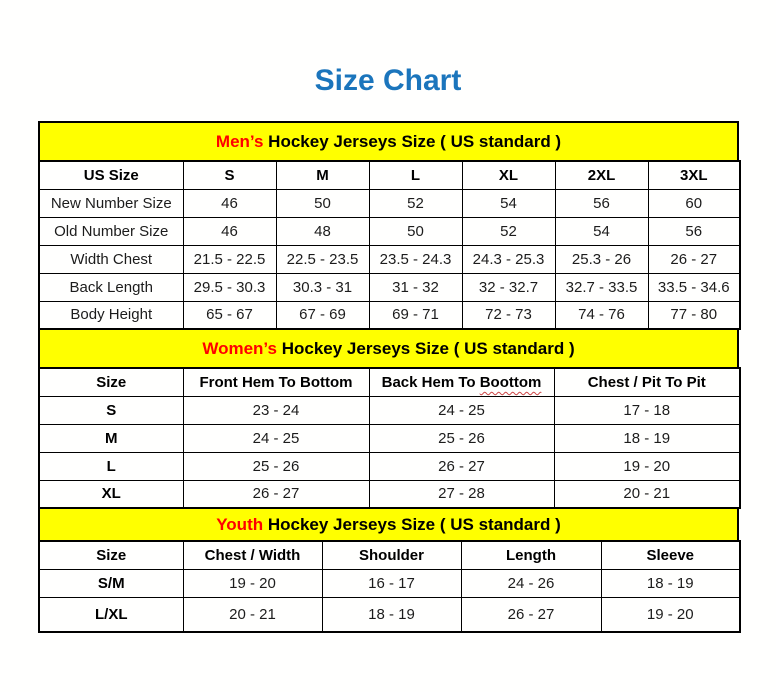  I want to click on youth-column-header: Chest / Width, so click(252, 555).